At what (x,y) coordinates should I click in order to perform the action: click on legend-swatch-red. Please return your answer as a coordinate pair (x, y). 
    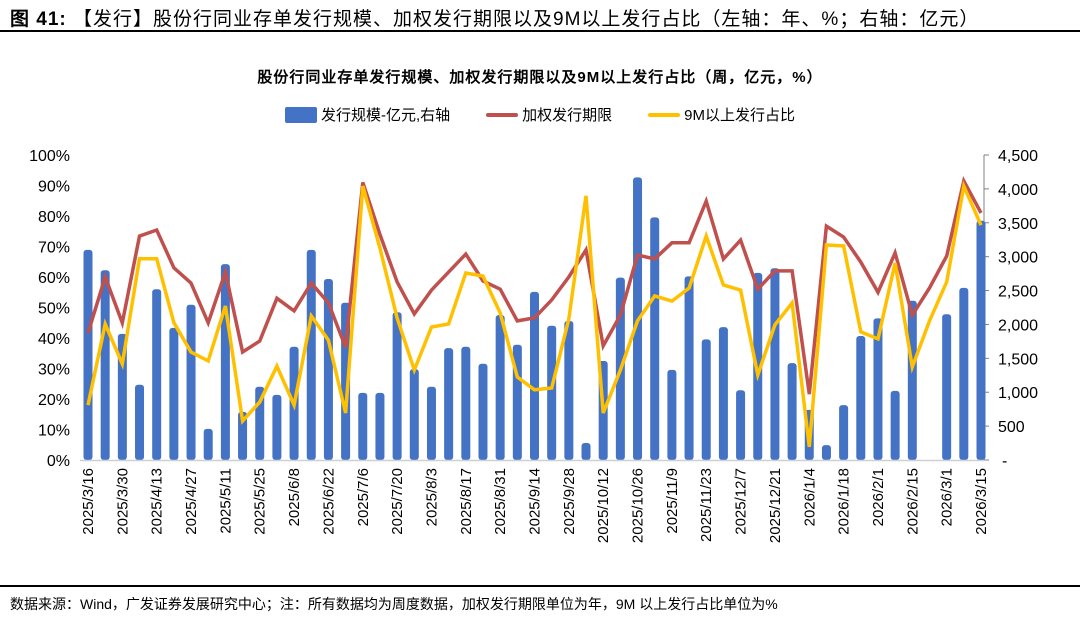
    Looking at the image, I should click on (502, 114).